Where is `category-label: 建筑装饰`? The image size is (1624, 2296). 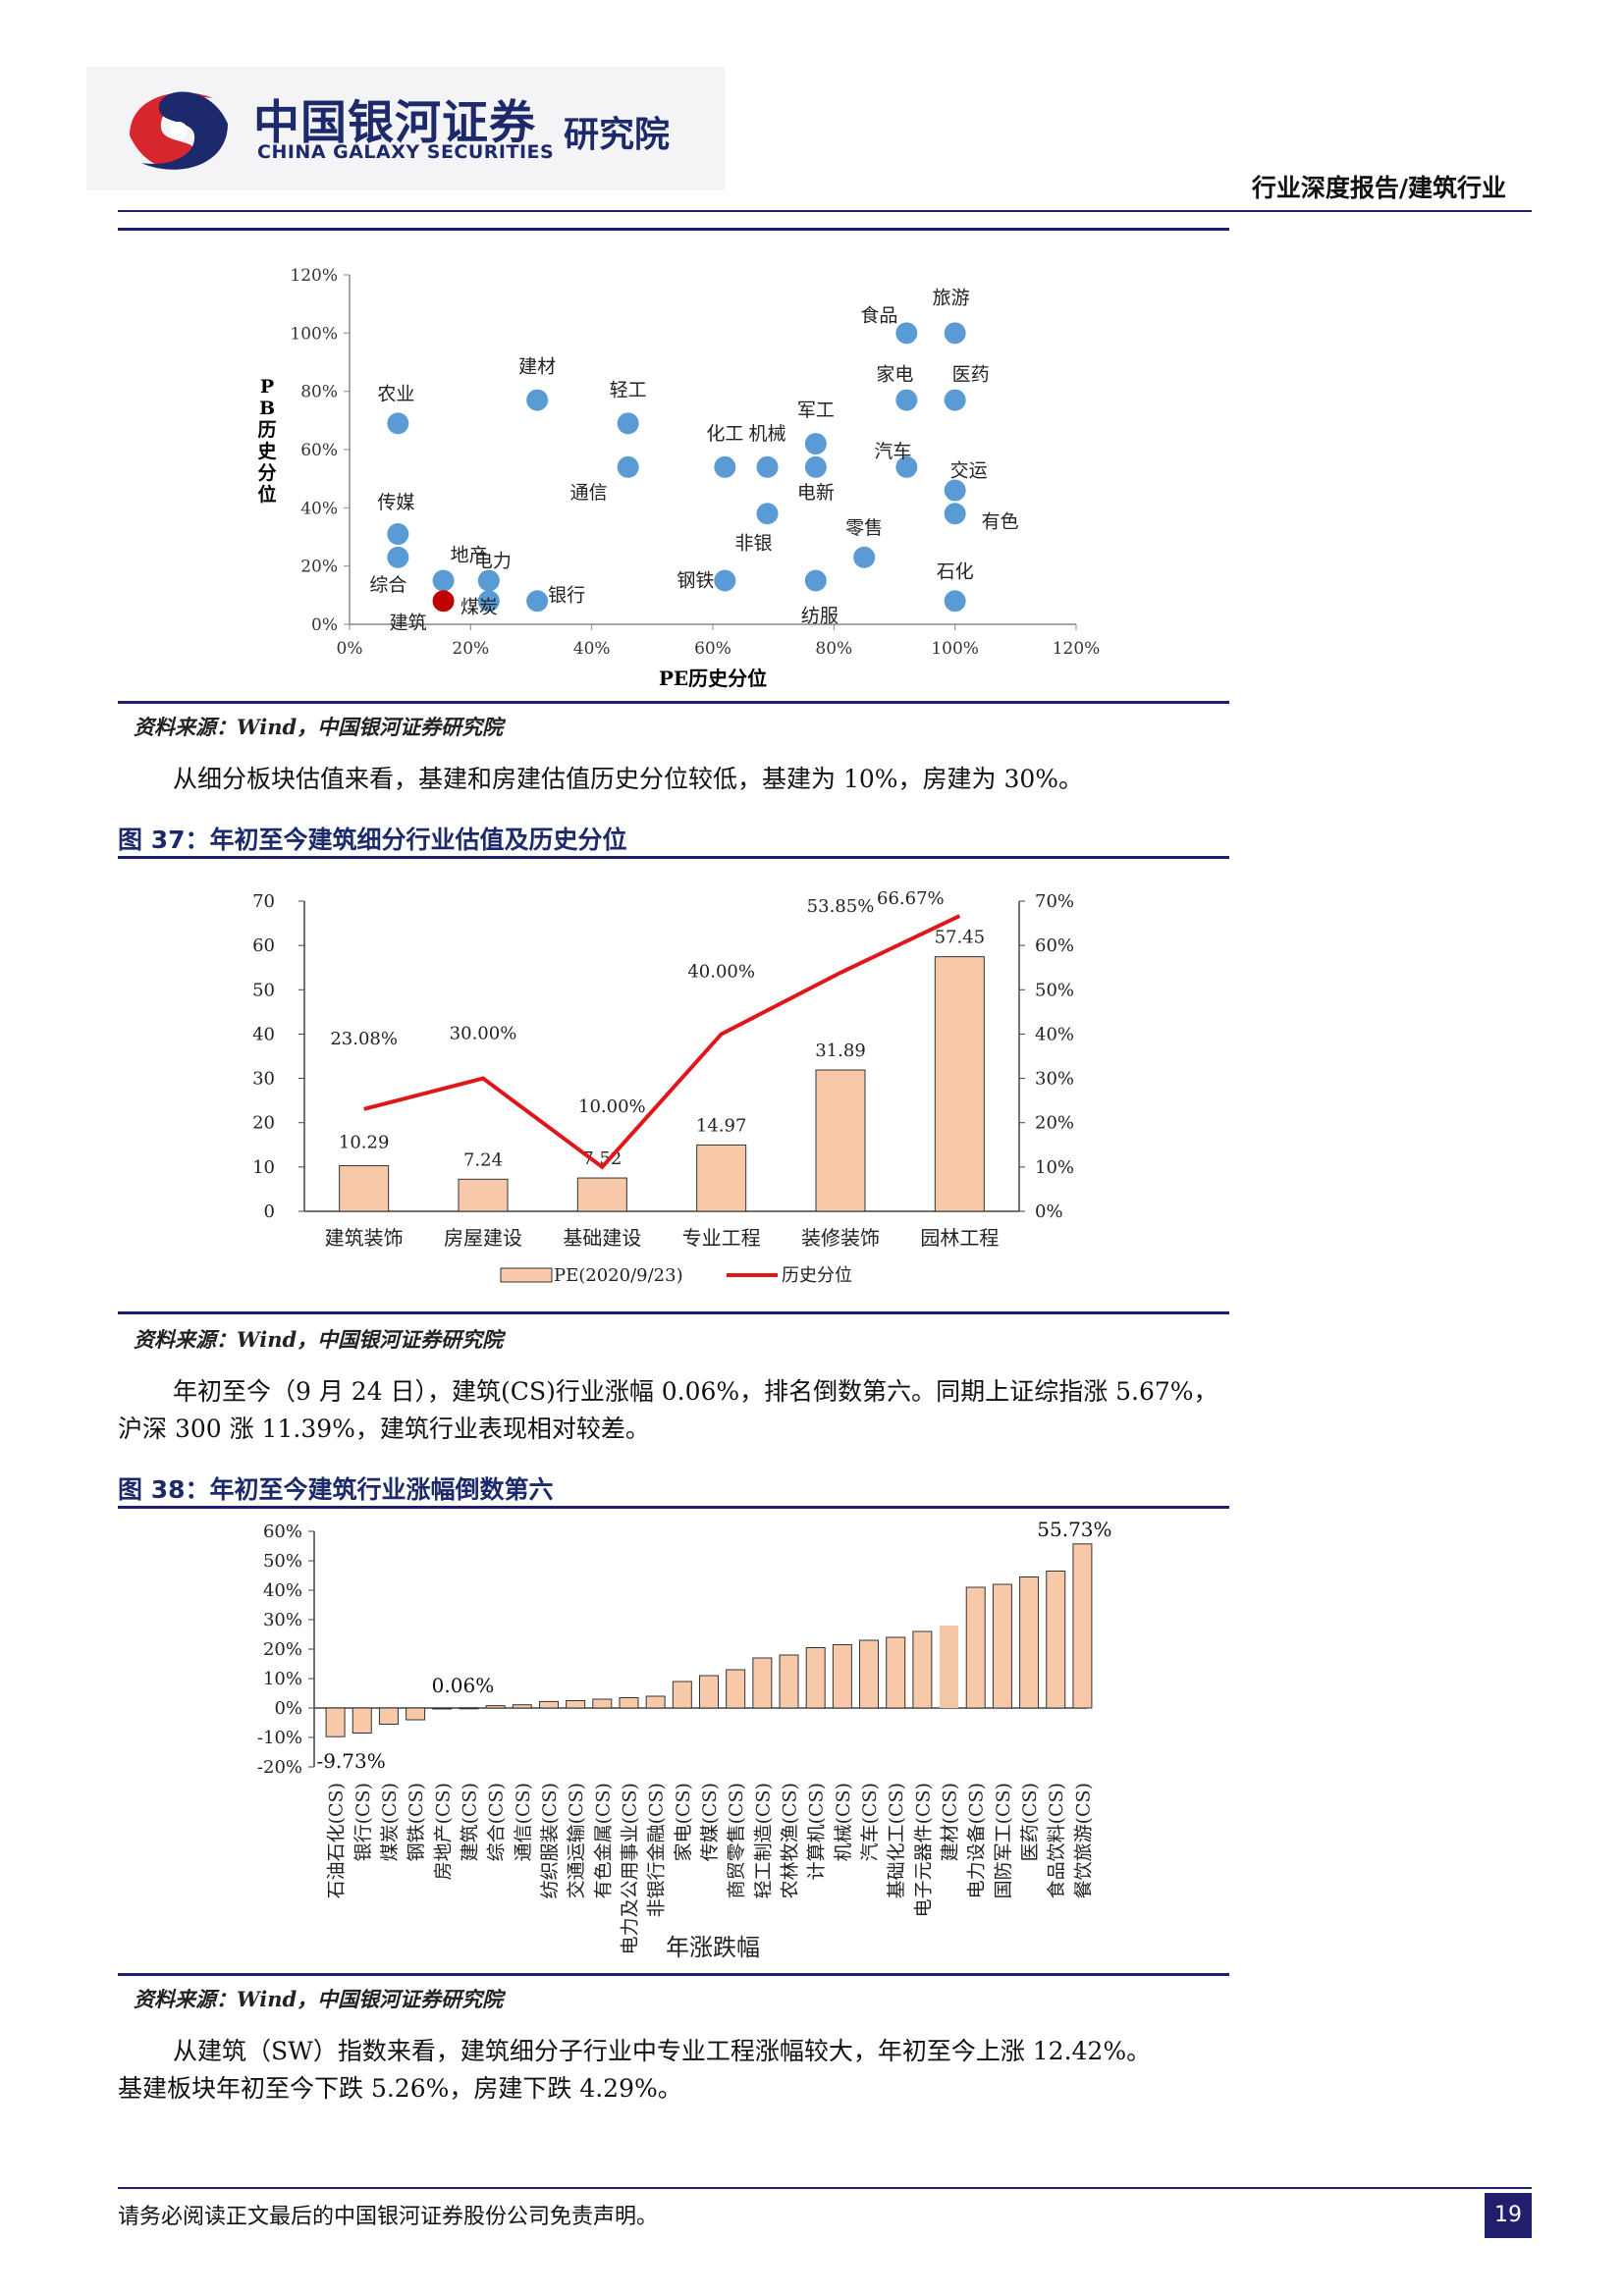 category-label: 建筑装饰 is located at coordinates (364, 1238).